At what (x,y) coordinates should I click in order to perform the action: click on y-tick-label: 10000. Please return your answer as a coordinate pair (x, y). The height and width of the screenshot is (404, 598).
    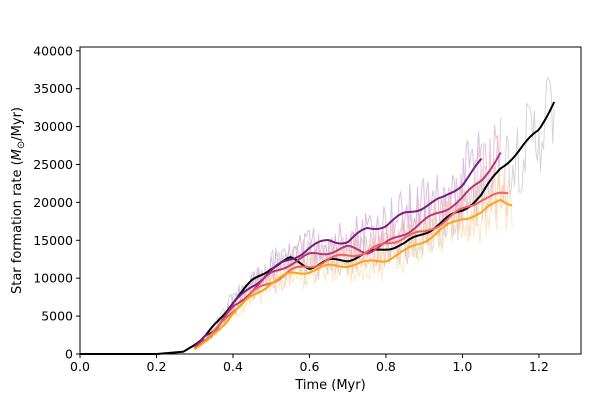
    Looking at the image, I should click on (53, 278).